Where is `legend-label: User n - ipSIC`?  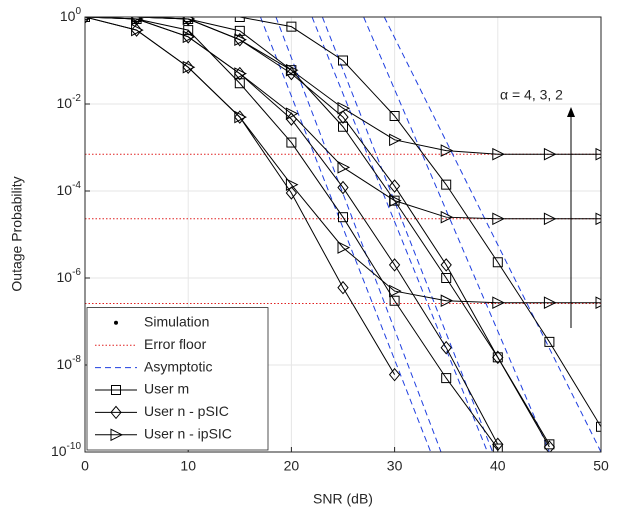
legend-label: User n - ipSIC is located at coordinates (188, 434).